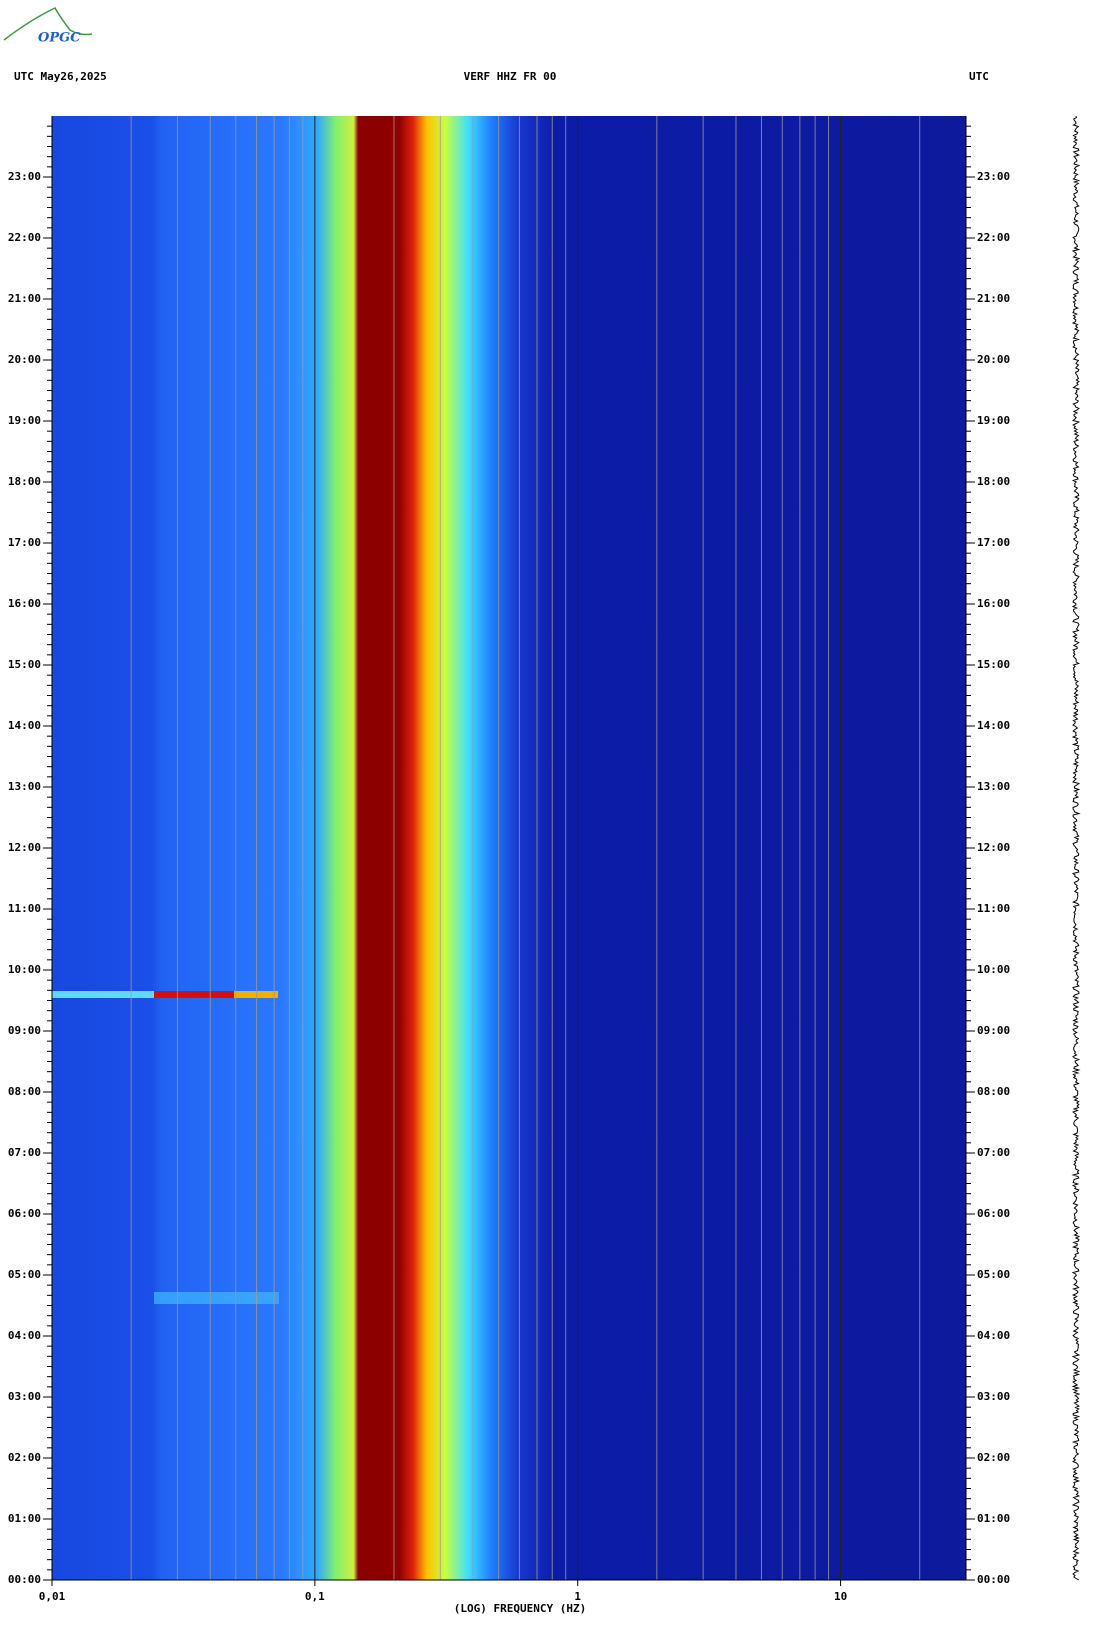 The width and height of the screenshot is (1102, 1634). I want to click on x-tick-label: 0,1, so click(315, 1596).